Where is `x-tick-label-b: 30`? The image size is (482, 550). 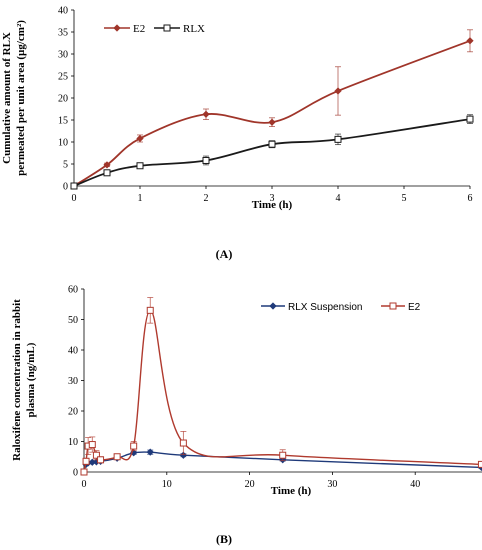 x-tick-label-b: 30 is located at coordinates (332, 484).